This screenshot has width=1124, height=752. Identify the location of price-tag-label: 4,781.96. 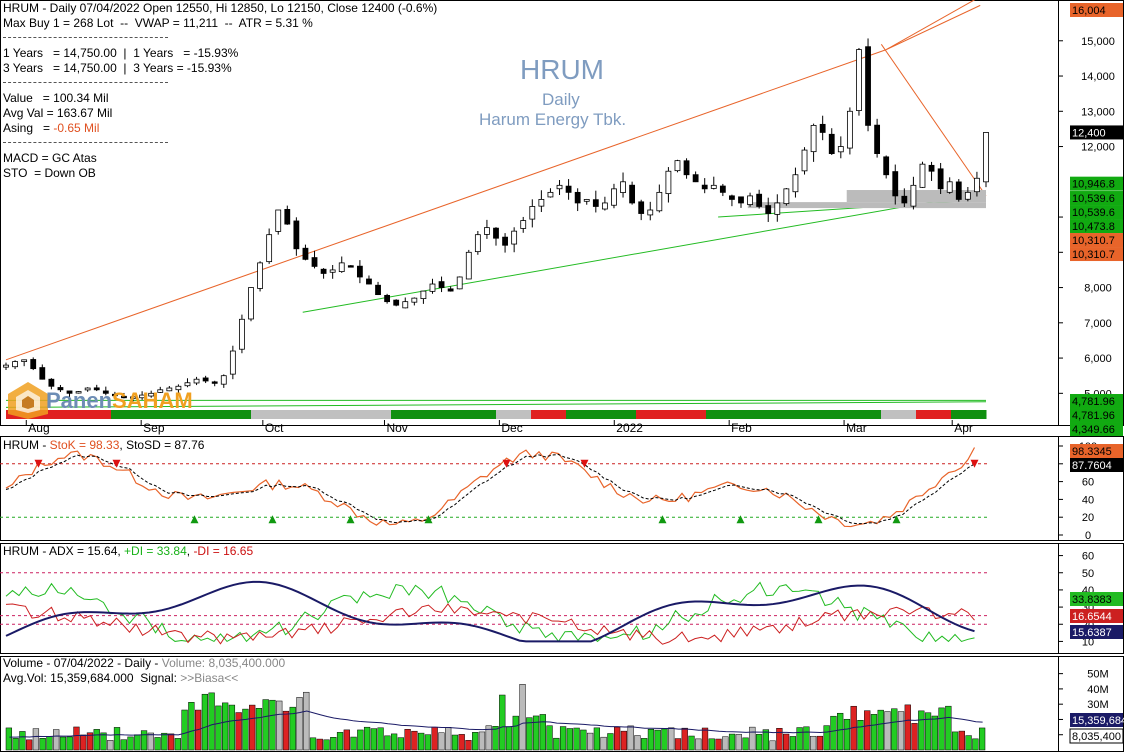
(1093, 416).